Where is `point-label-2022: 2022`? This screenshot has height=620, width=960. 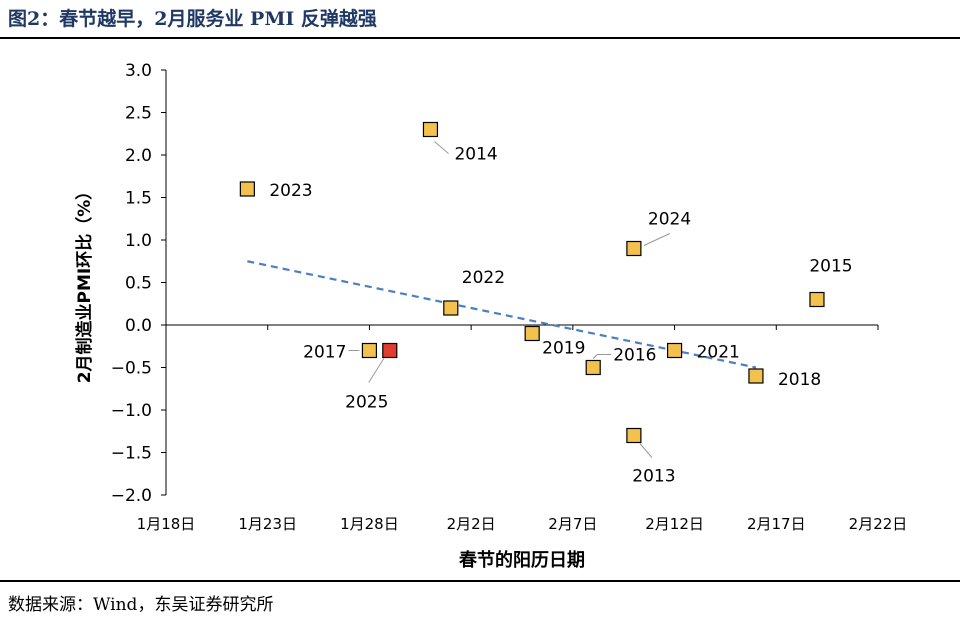 point-label-2022: 2022 is located at coordinates (483, 278).